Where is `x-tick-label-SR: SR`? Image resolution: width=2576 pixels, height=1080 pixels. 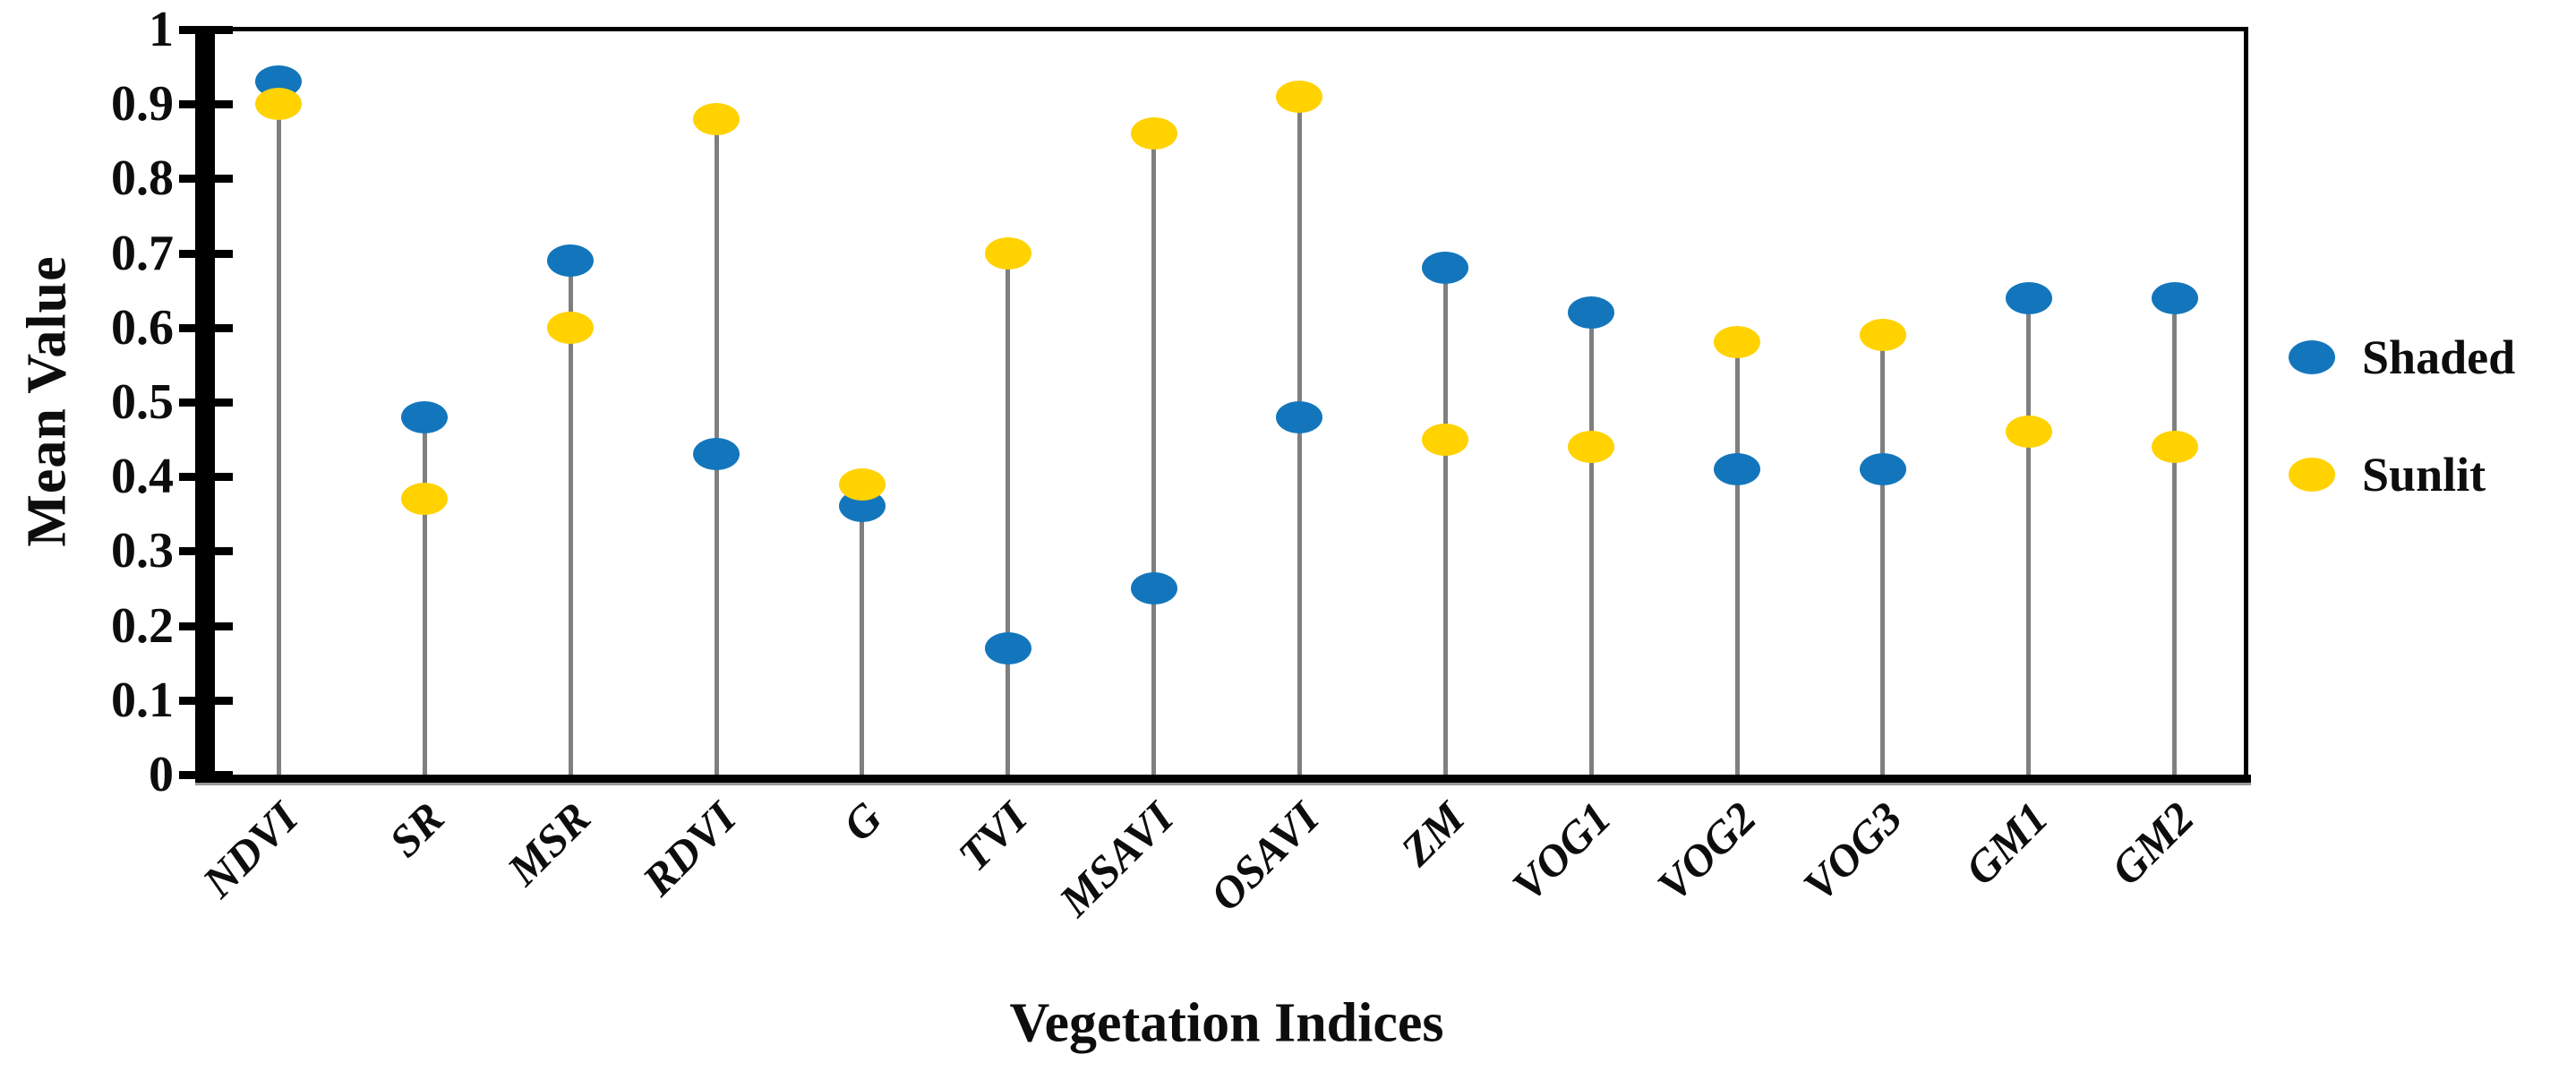
x-tick-label-SR: SR is located at coordinates (416, 829).